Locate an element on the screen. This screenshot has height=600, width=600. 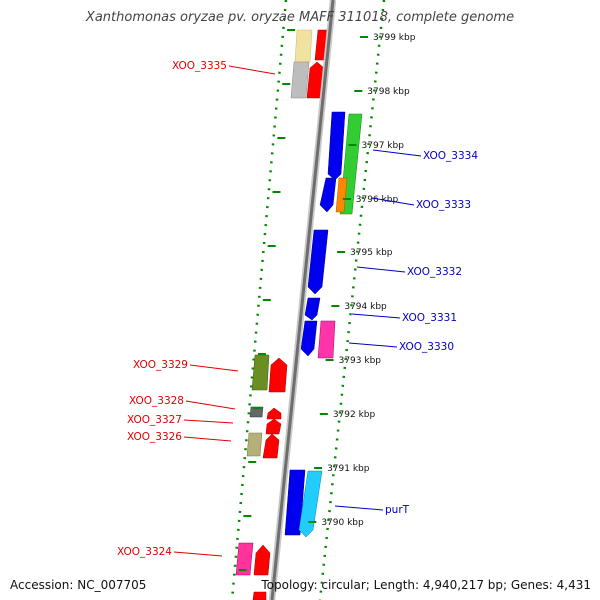
ring-tick-marks is located at coordinates (267, 300).